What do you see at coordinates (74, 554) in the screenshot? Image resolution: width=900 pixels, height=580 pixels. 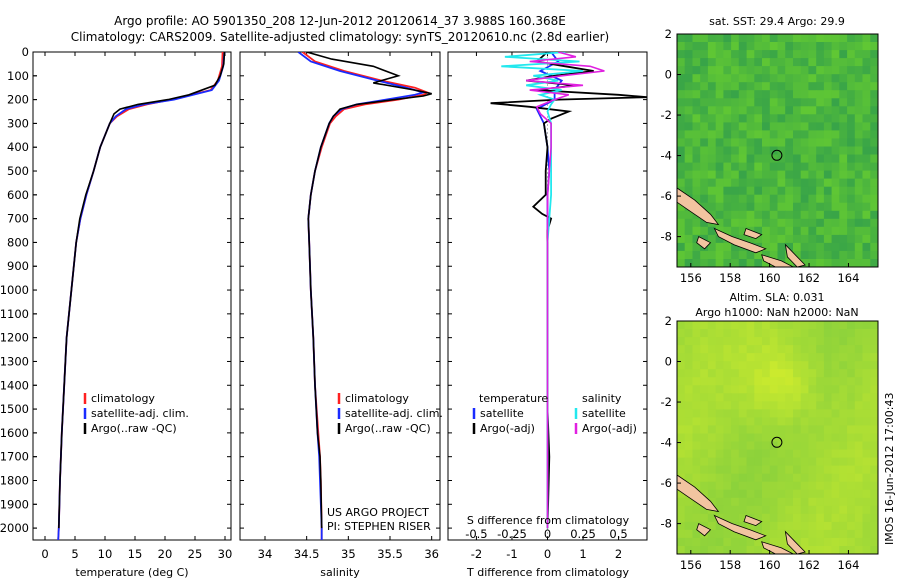 I see `x-tick-label: 5` at bounding box center [74, 554].